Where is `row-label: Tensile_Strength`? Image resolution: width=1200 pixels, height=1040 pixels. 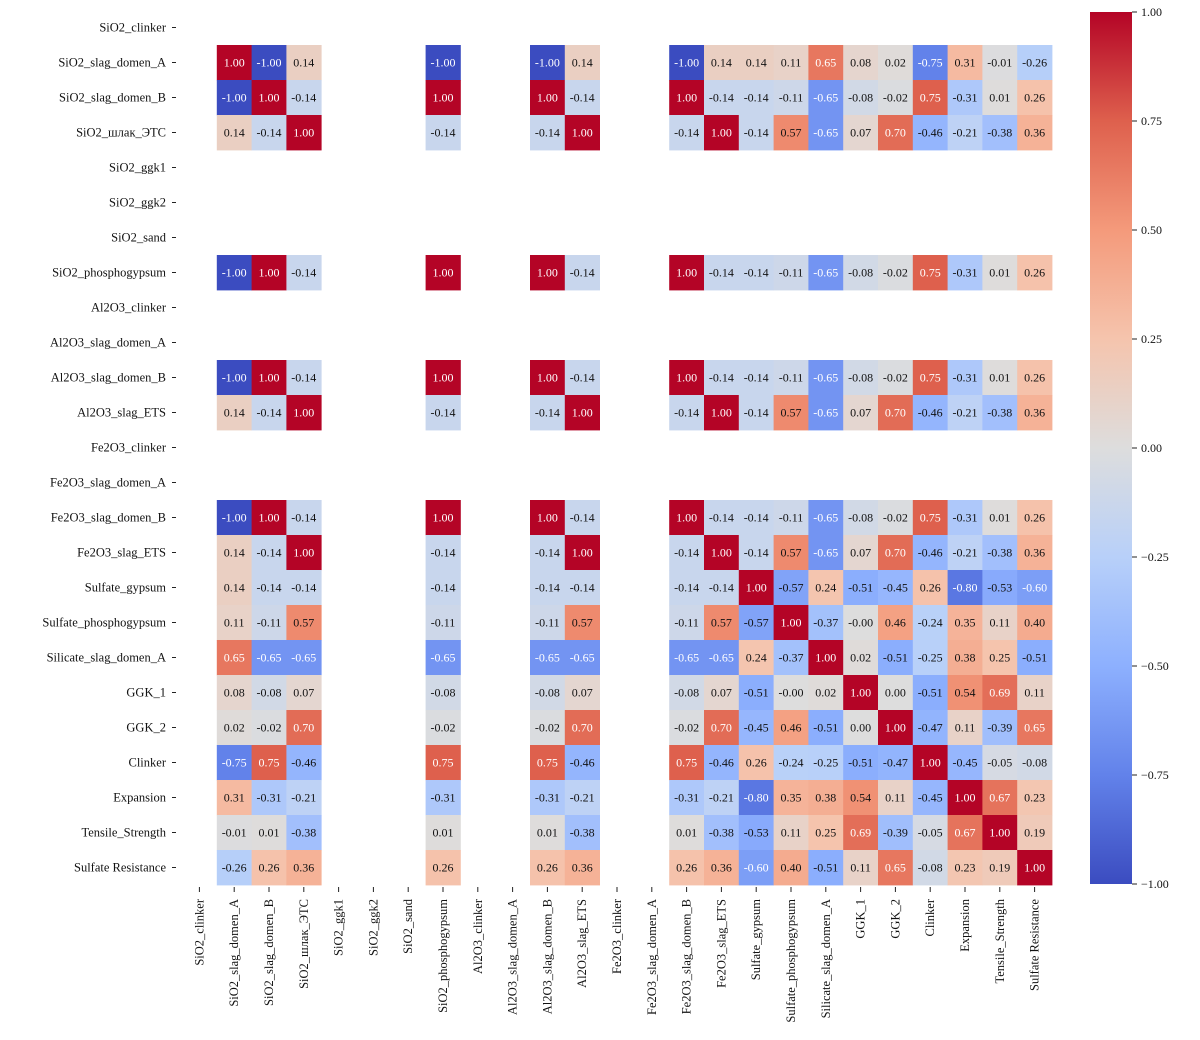 row-label: Tensile_Strength is located at coordinates (123, 833).